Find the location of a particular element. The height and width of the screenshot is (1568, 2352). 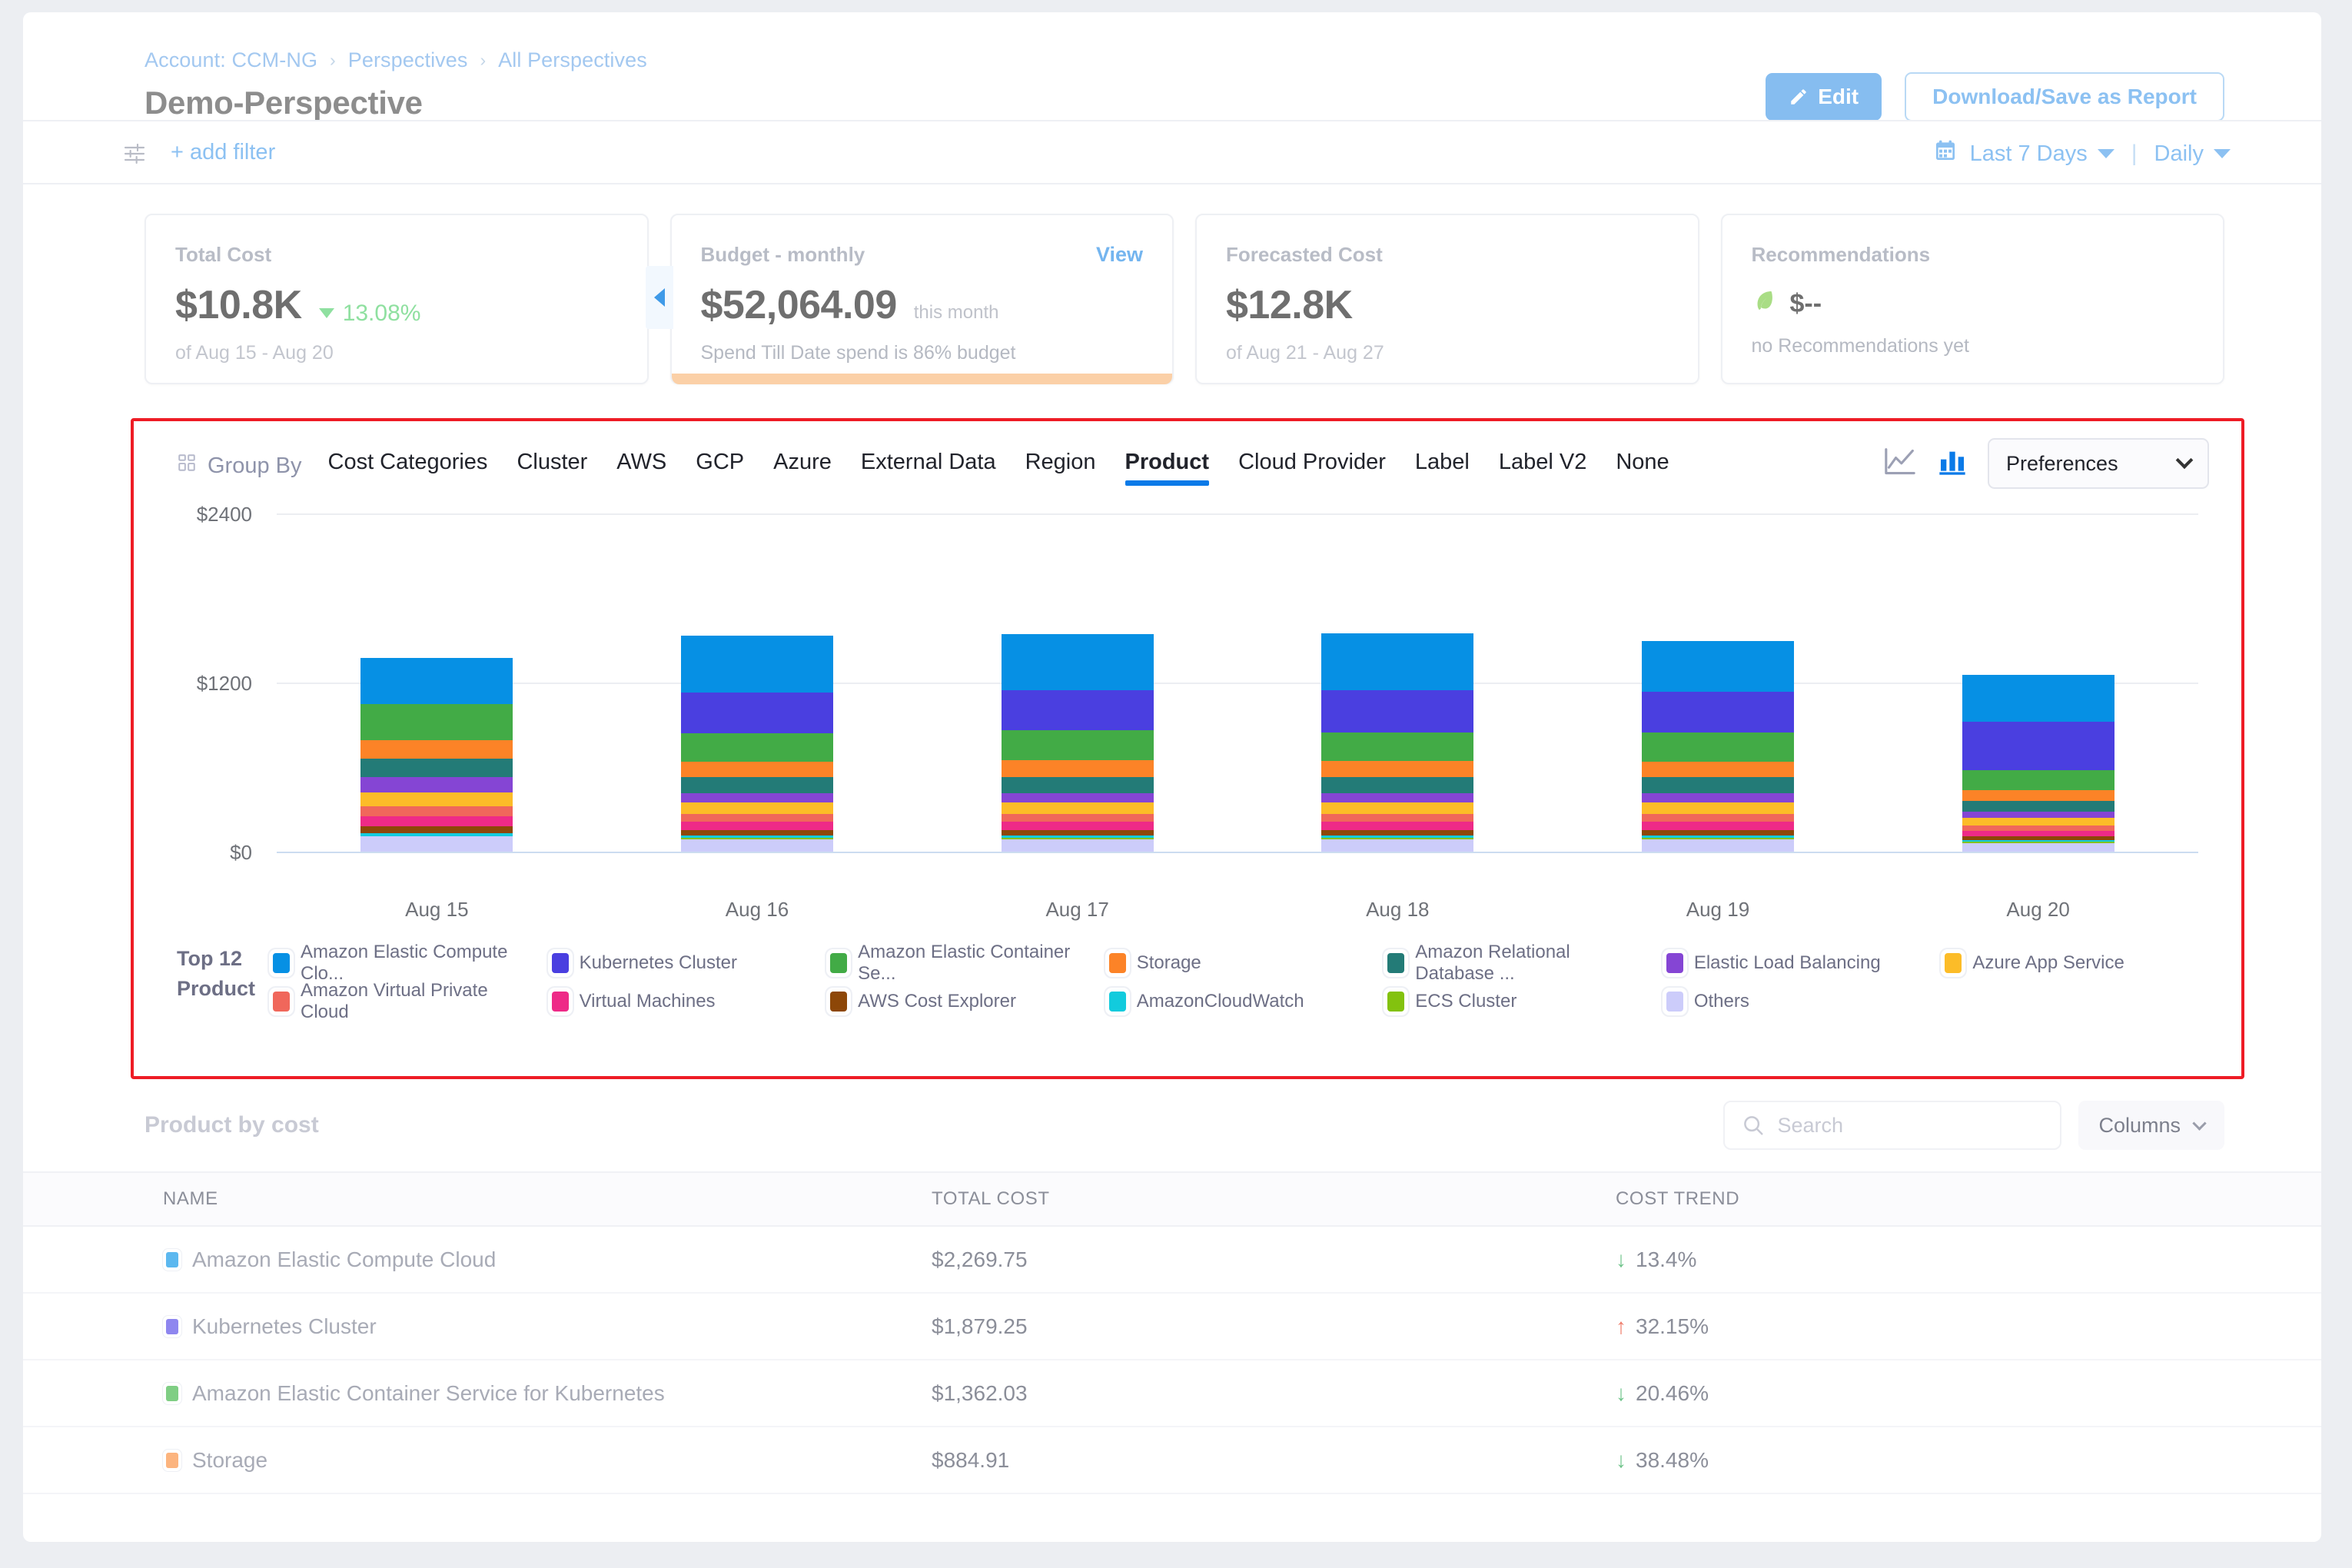

legend-item: Amazon Virtual Private Cloud is located at coordinates (404, 1001).